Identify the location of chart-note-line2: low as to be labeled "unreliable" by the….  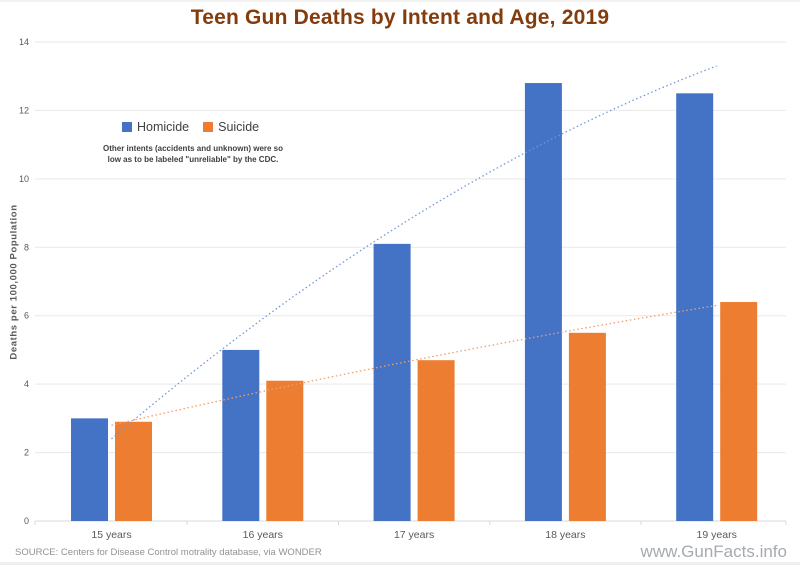
(193, 159).